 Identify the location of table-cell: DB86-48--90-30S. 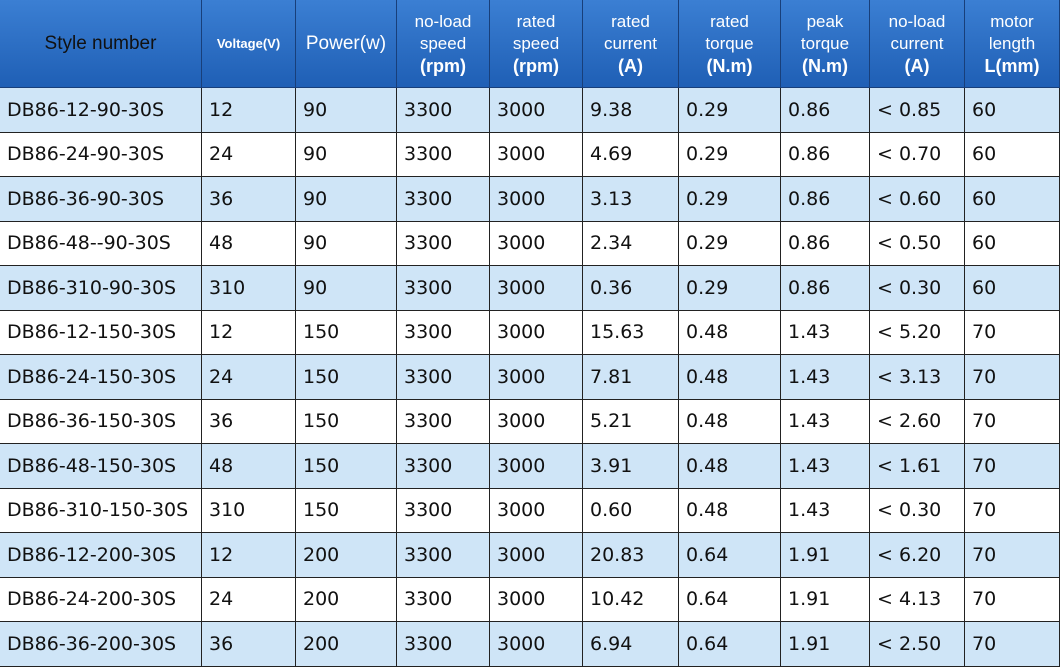
(101, 243).